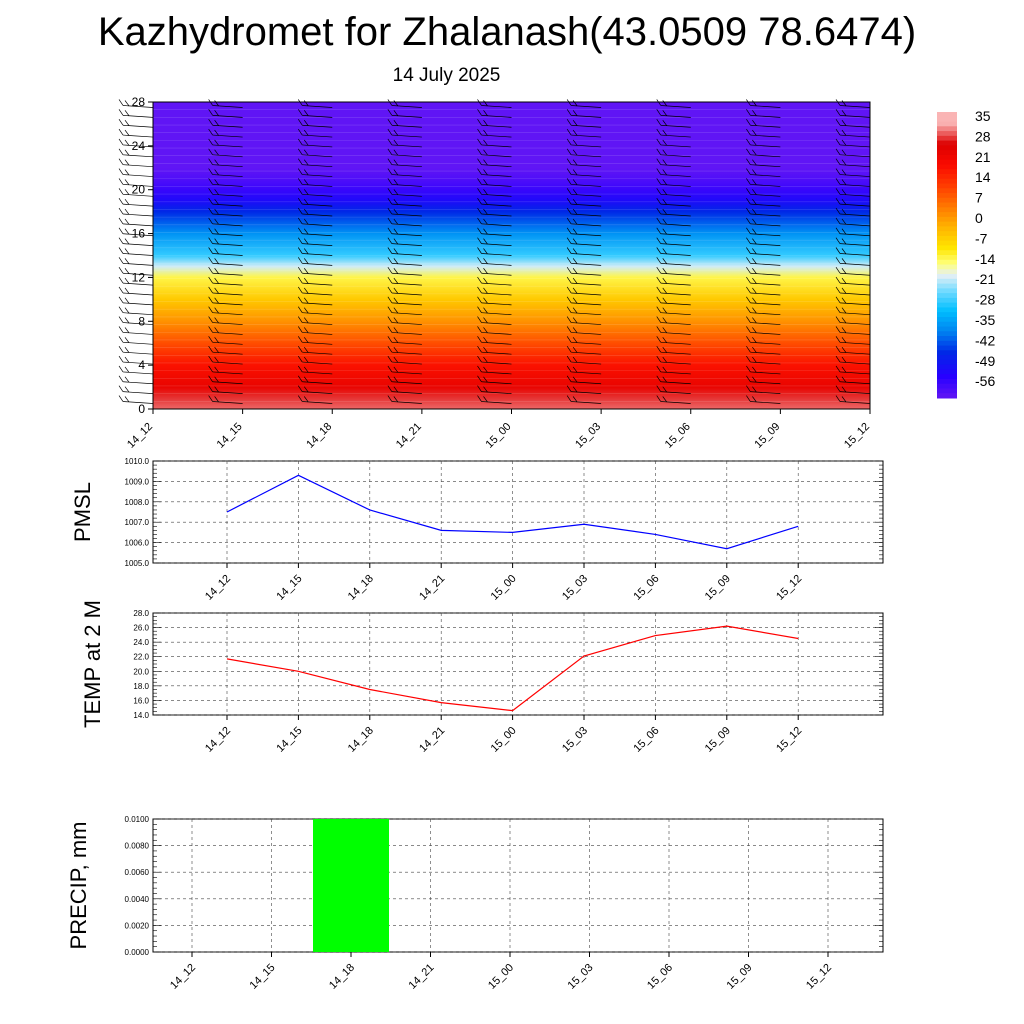 The width and height of the screenshot is (1024, 1024). Describe the element at coordinates (985, 340) in the screenshot. I see `colorbar-label: -42` at that location.